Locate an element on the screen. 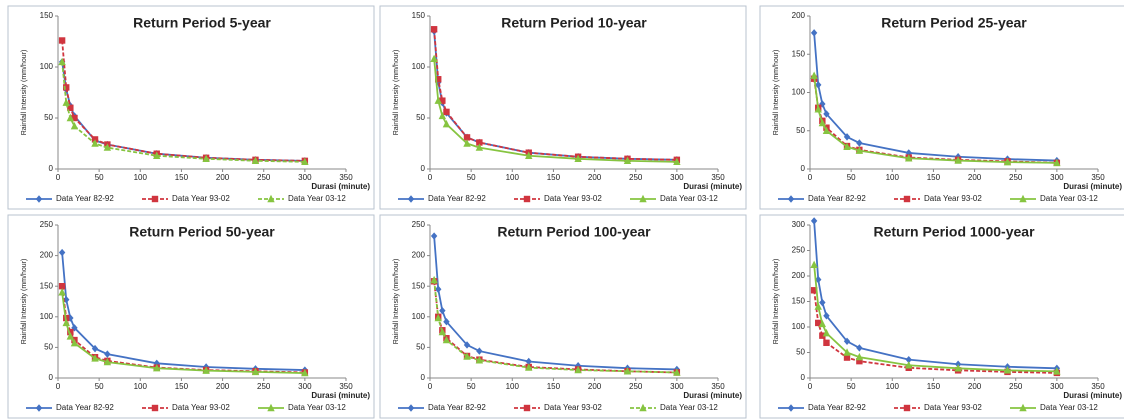  chart-title: Return Period 1000-year is located at coordinates (954, 232).